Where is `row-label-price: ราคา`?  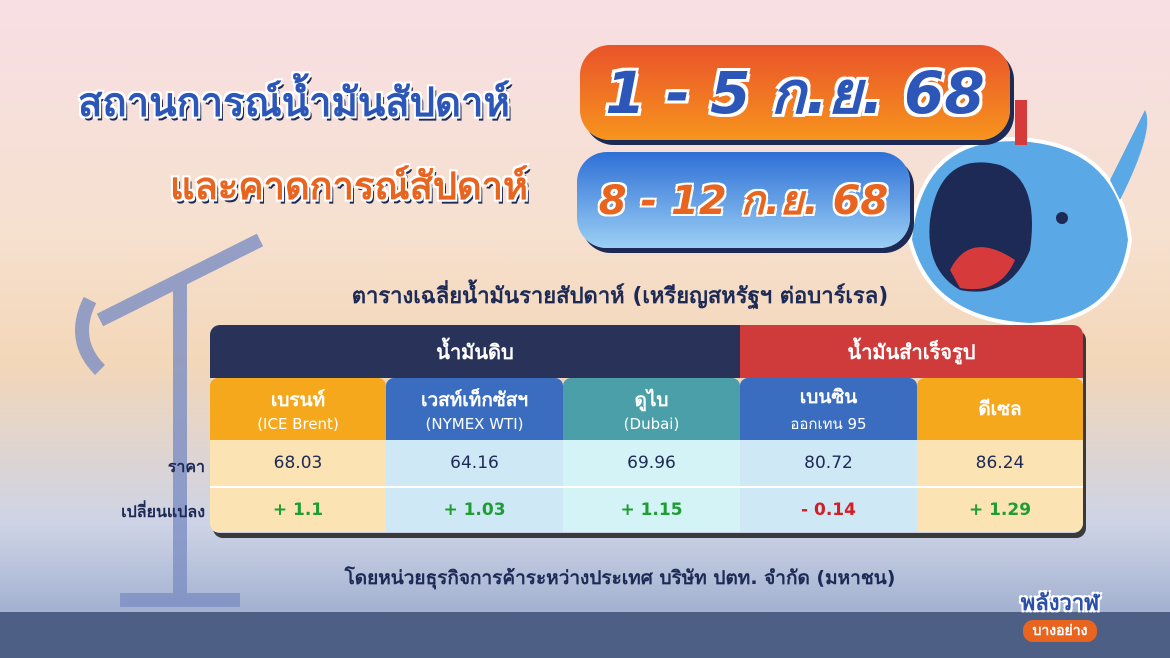
row-label-price: ราคา is located at coordinates (186, 466).